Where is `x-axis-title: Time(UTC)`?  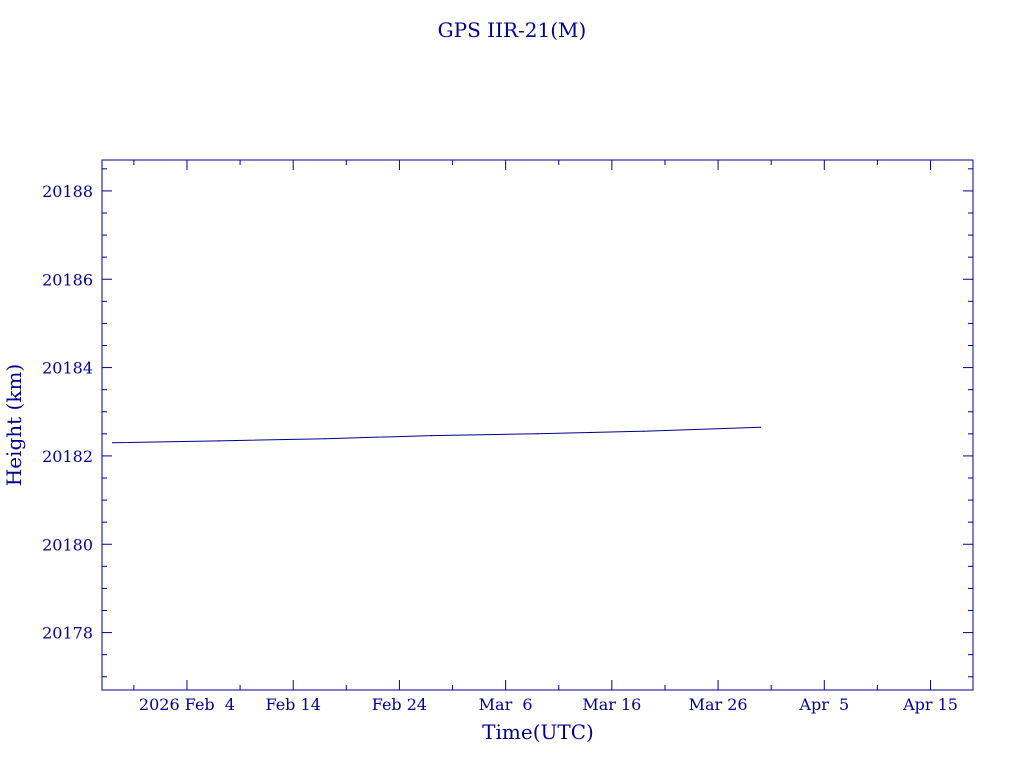 x-axis-title: Time(UTC) is located at coordinates (538, 732).